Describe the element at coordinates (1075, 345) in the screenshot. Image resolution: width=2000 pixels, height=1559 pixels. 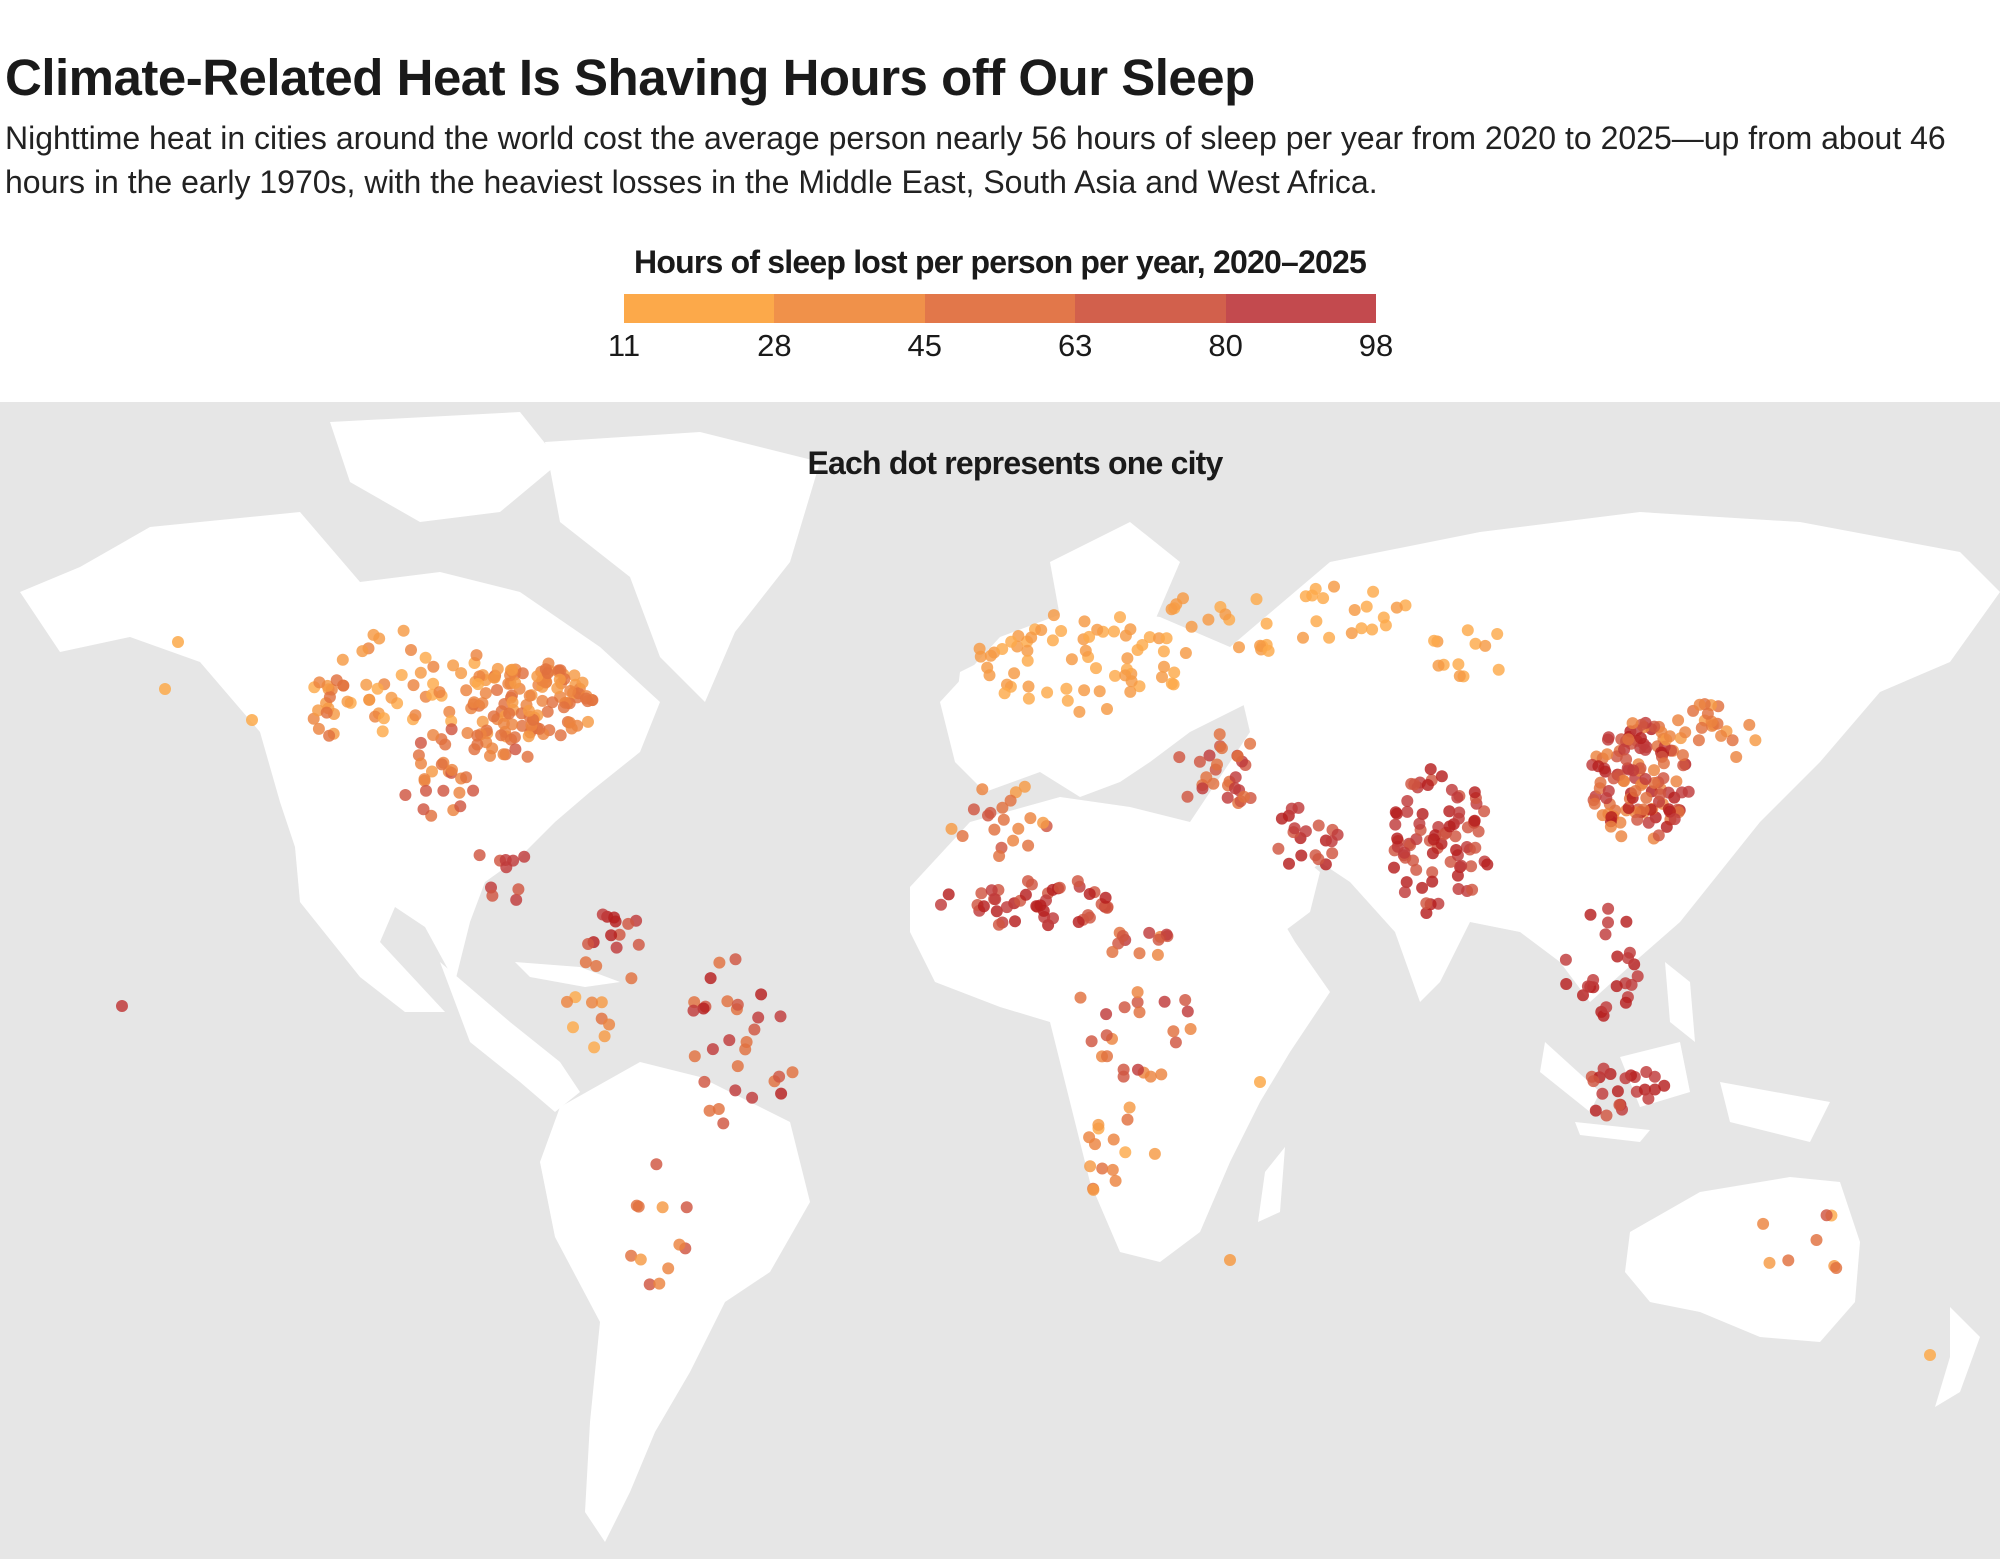
I see `legend-tick: 63` at that location.